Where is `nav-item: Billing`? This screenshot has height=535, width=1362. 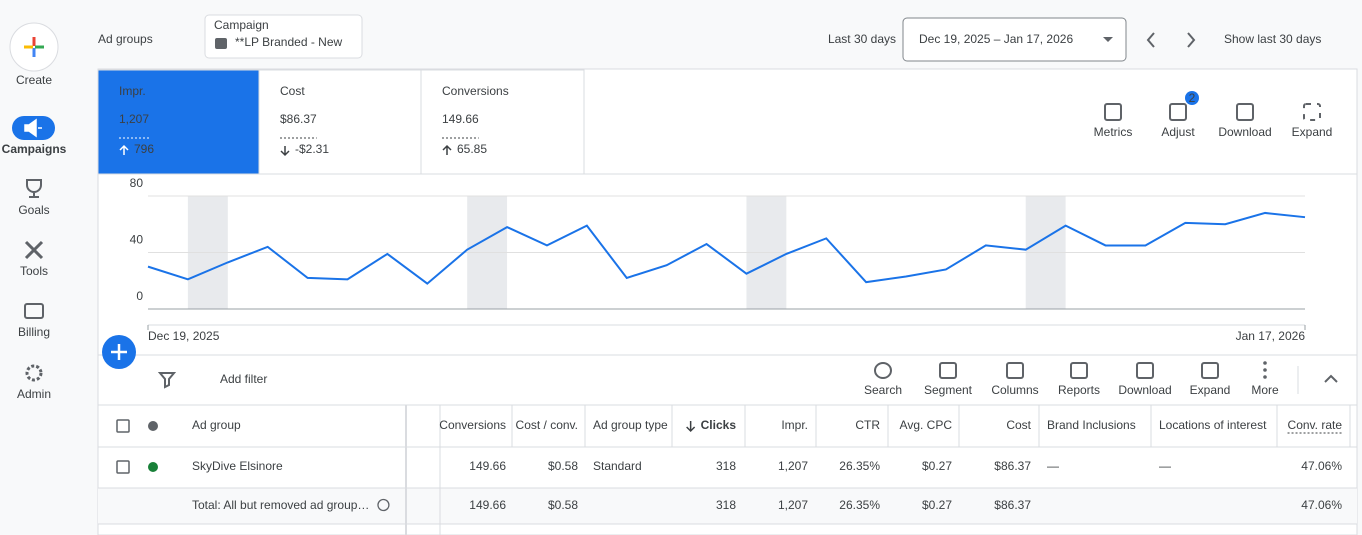 nav-item: Billing is located at coordinates (34, 332).